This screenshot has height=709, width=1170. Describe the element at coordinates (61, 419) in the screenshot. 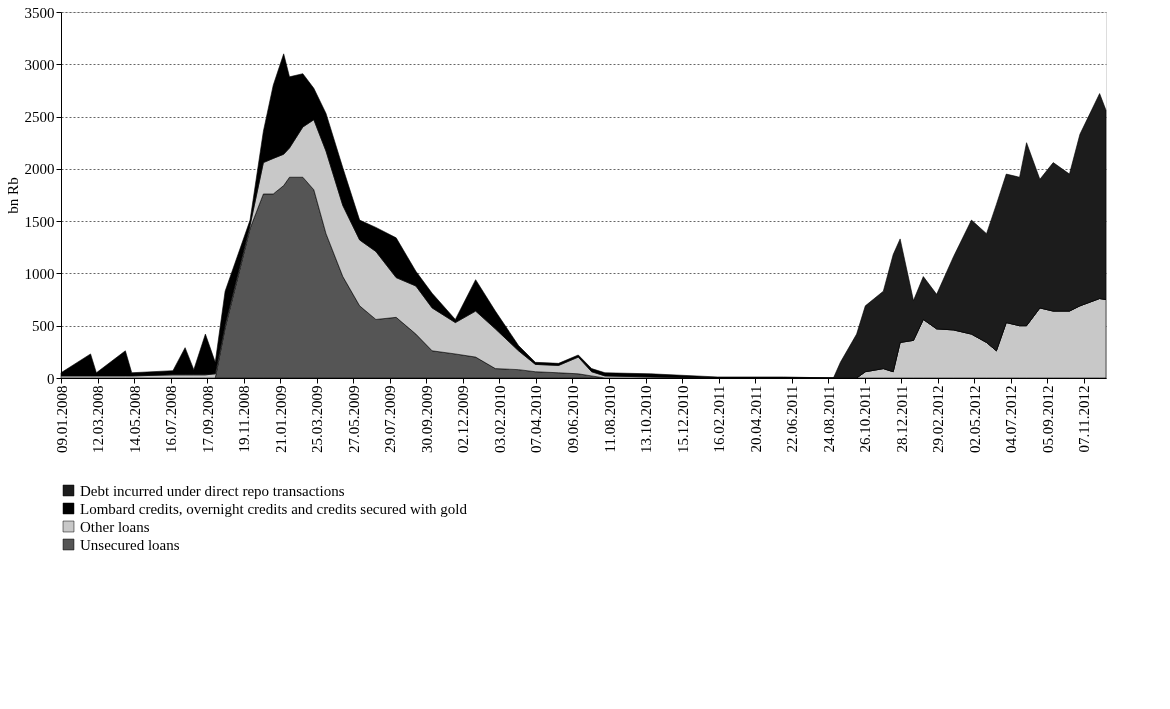

I see `x-tick-label: 09.01.2008` at that location.